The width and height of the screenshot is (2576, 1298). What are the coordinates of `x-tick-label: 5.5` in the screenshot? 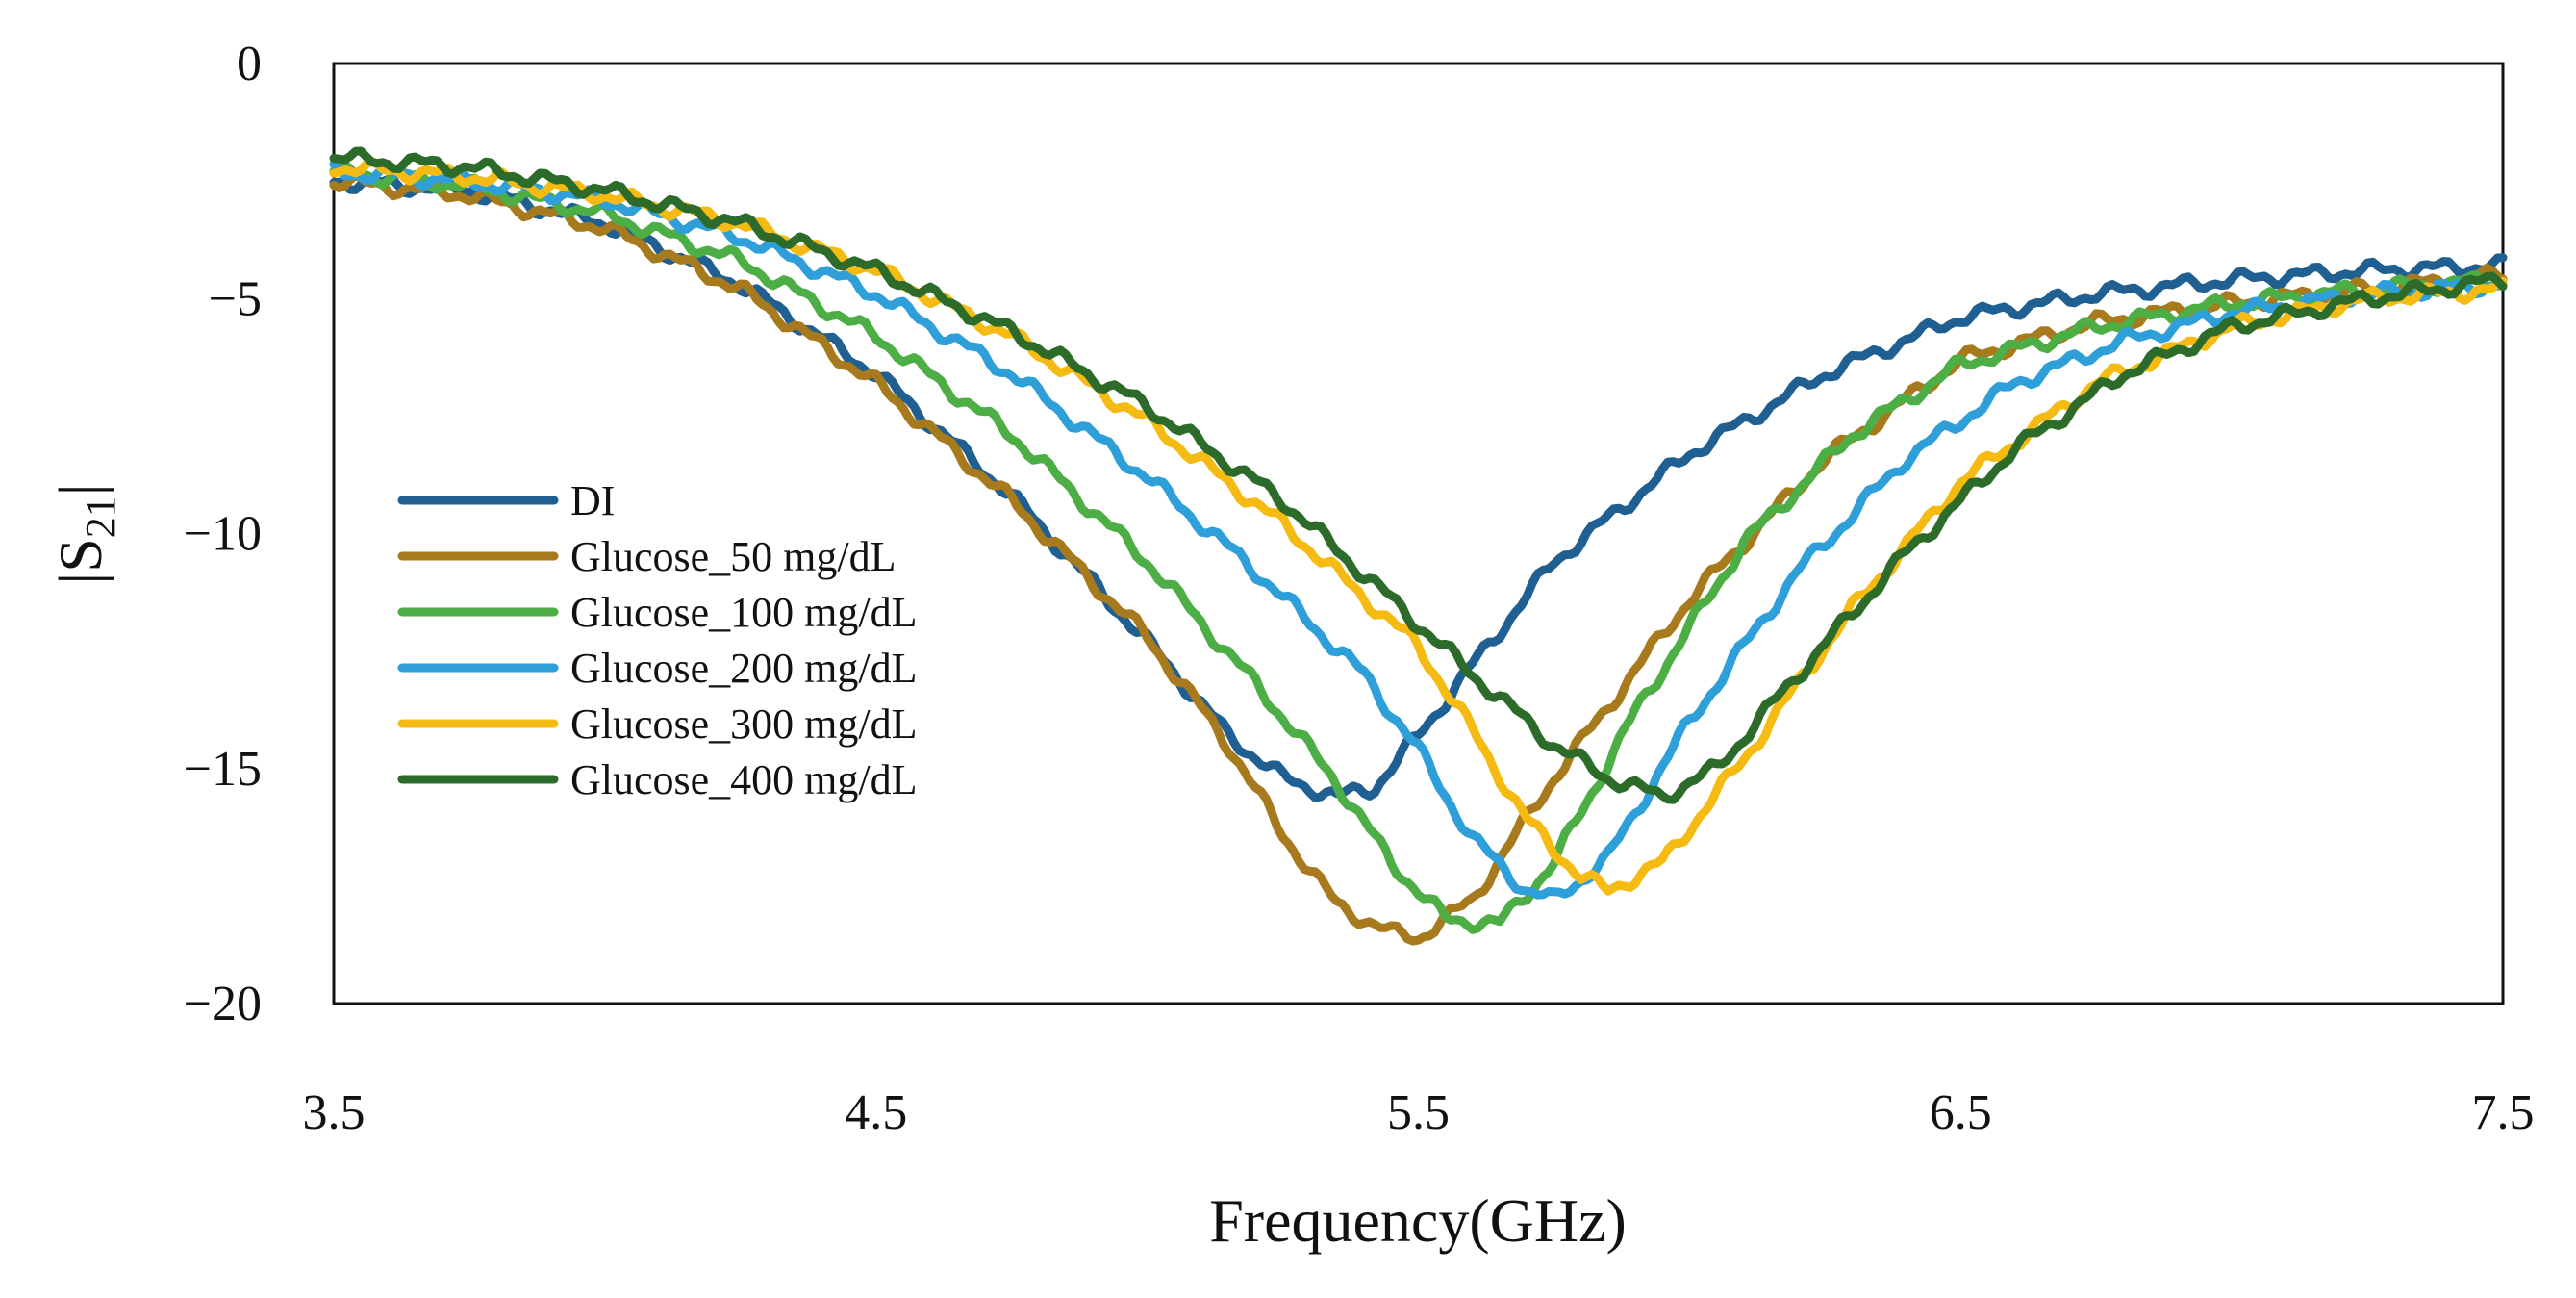 It's located at (1419, 1112).